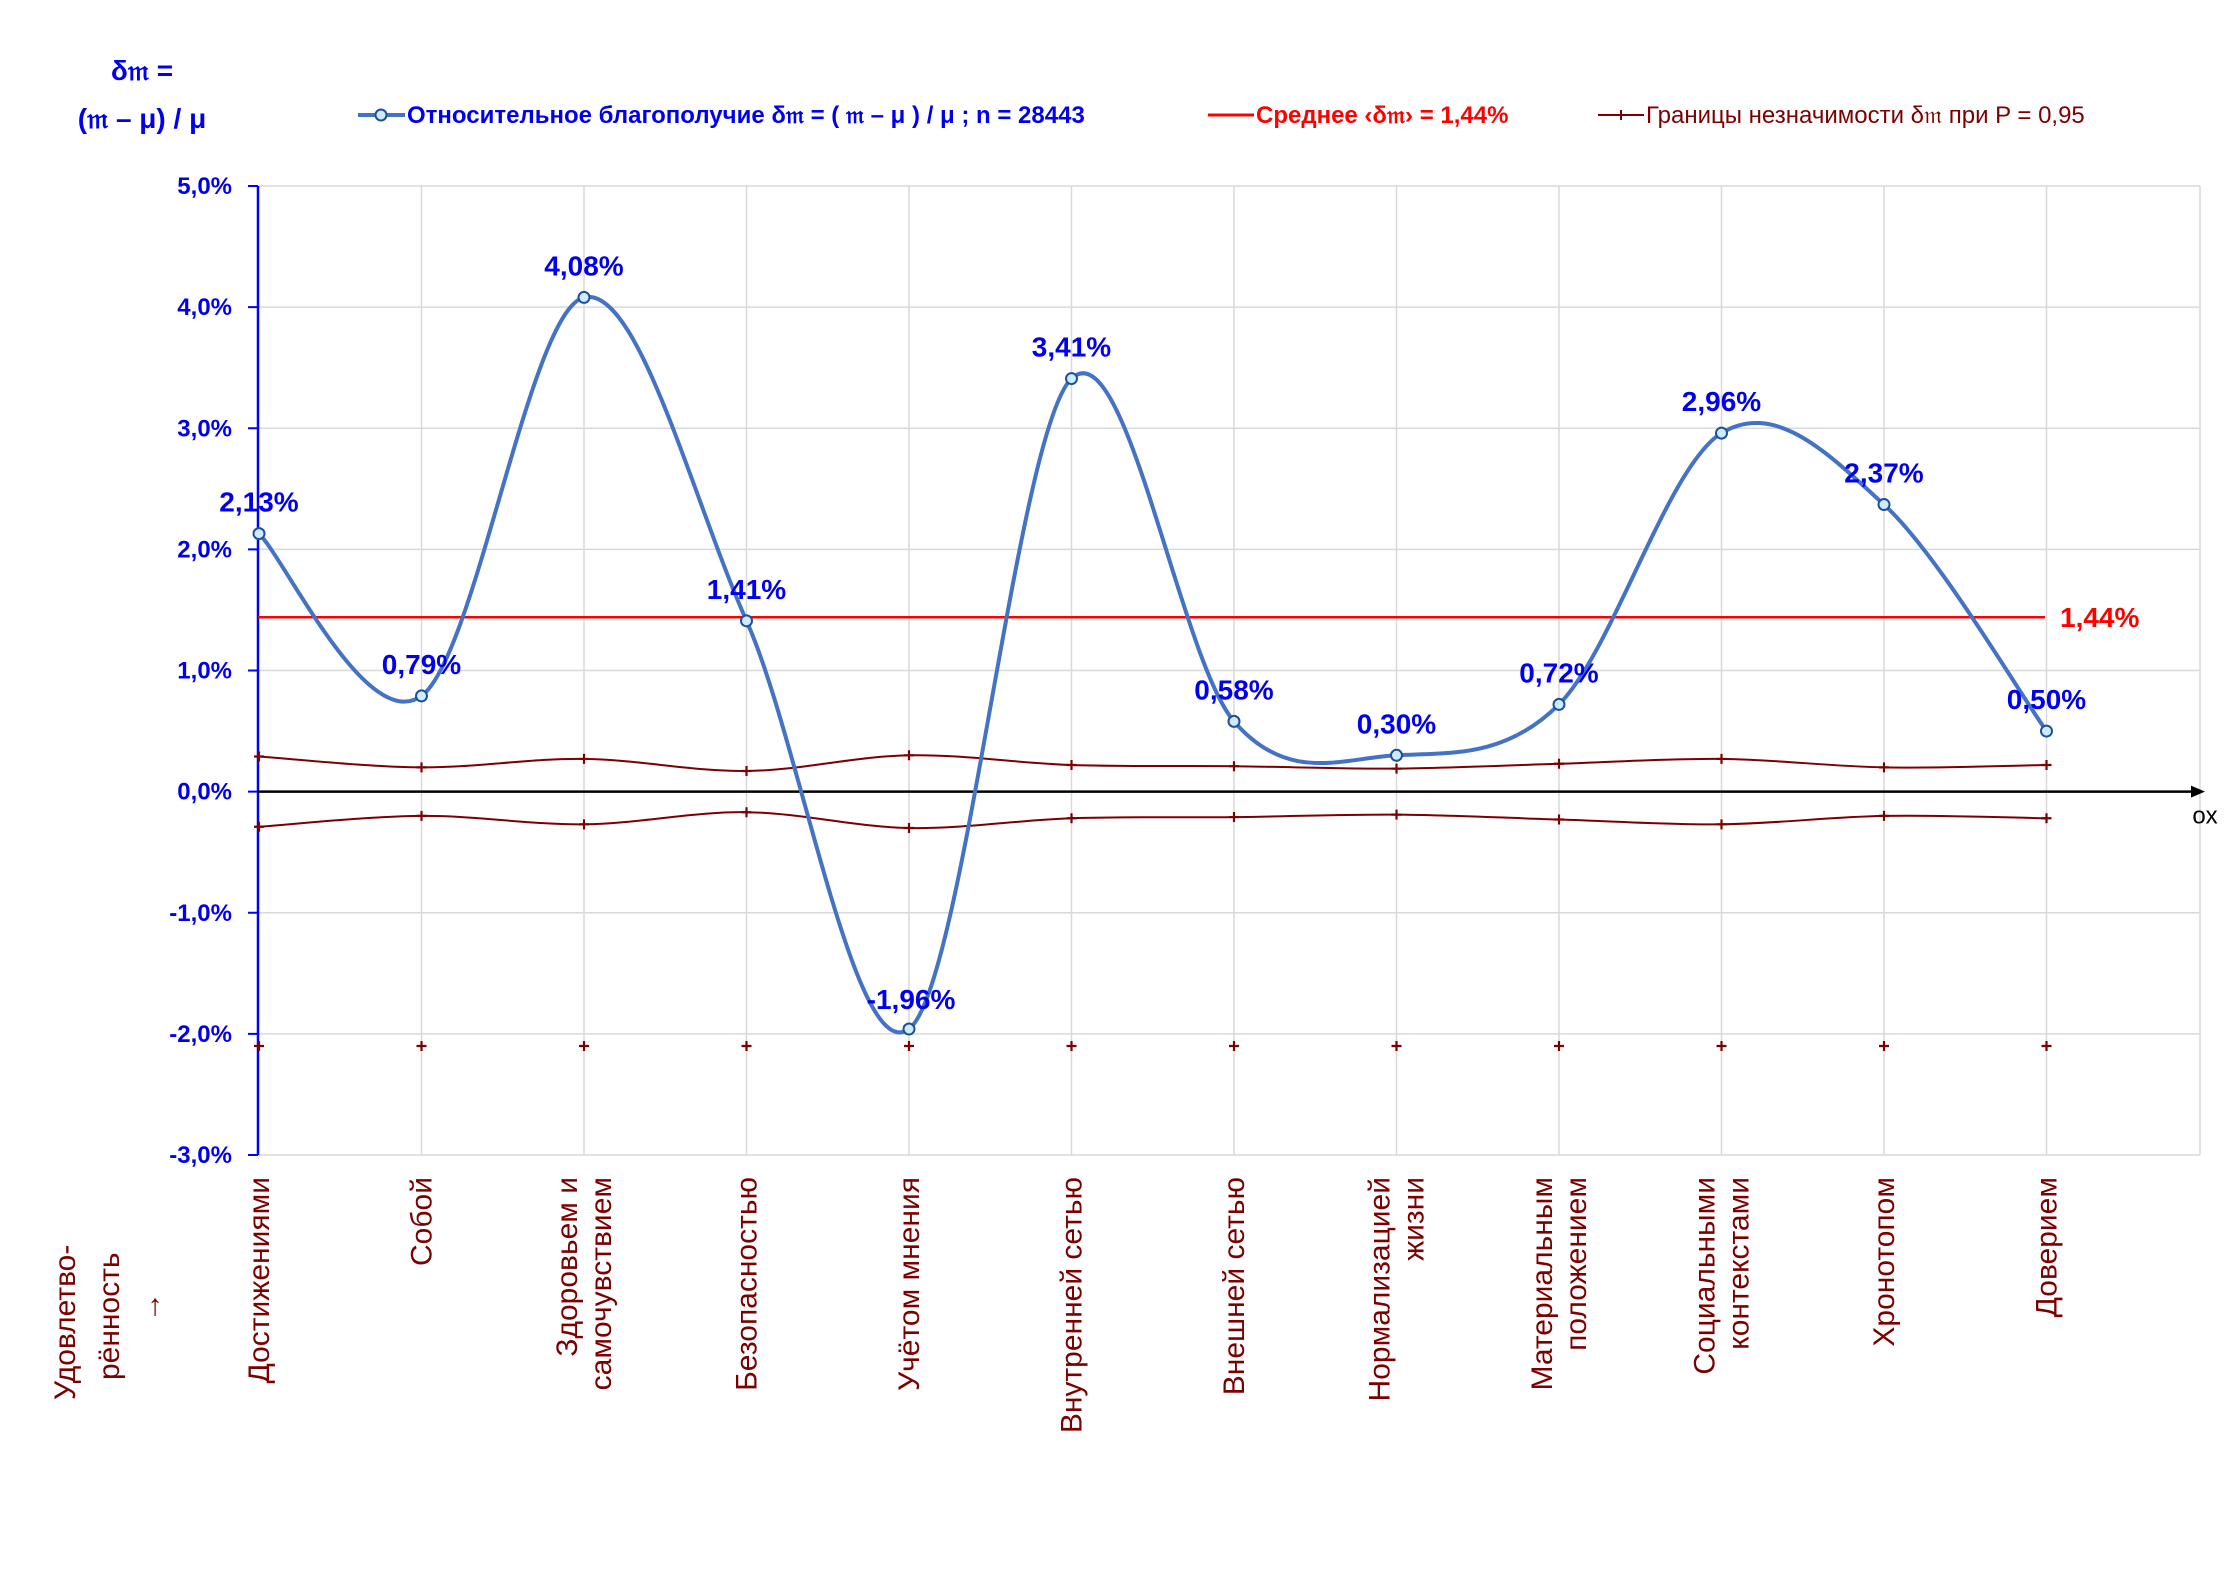 The height and width of the screenshot is (1589, 2233). What do you see at coordinates (583, 265) in the screenshot?
I see `data-label: 4,08%` at bounding box center [583, 265].